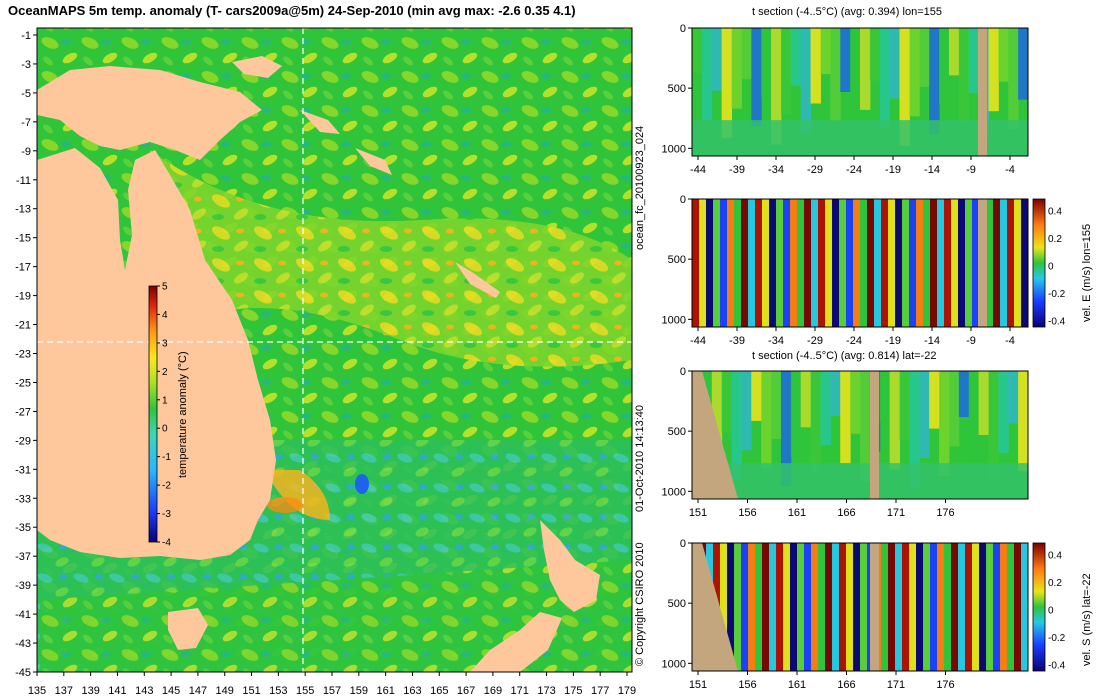 Image resolution: width=1100 pixels, height=700 pixels. I want to click on lat-tick-label: -9, so click(26, 152).